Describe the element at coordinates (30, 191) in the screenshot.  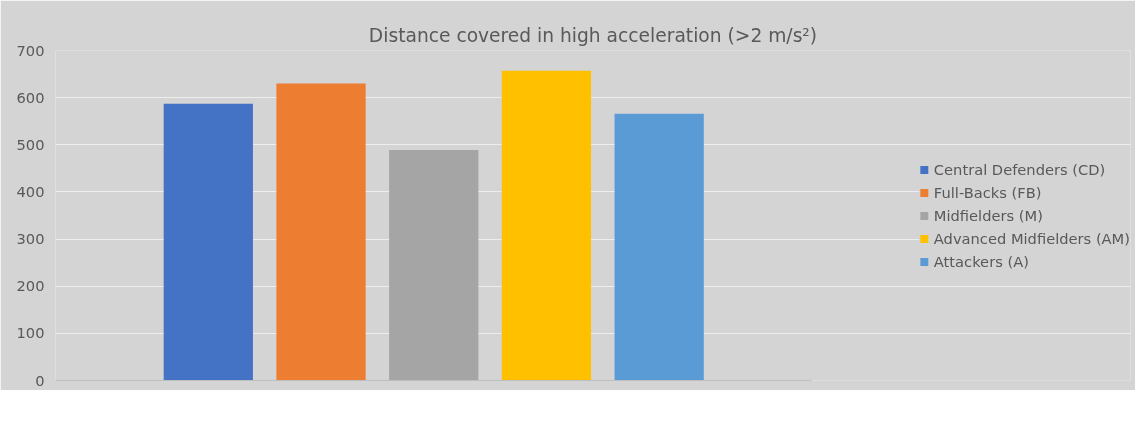
I see `y-tick-label: 400` at that location.